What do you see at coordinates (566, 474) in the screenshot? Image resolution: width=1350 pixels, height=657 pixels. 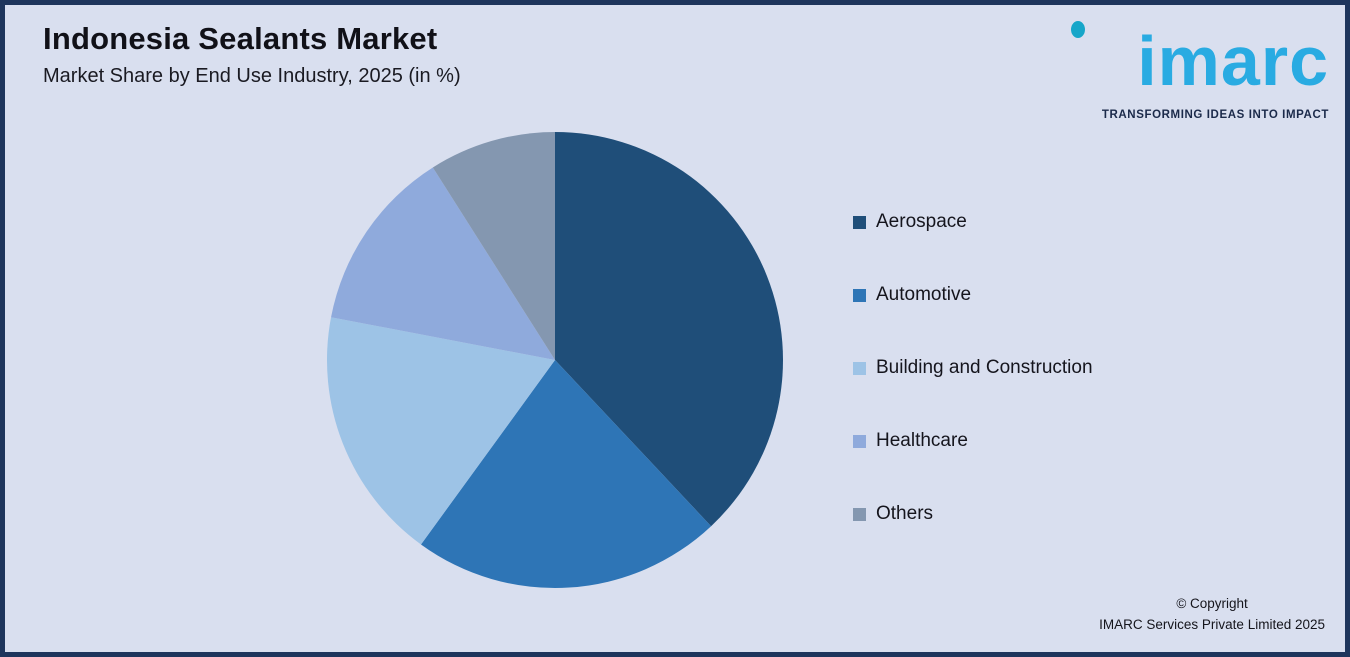 I see `pie-slice-automotive` at bounding box center [566, 474].